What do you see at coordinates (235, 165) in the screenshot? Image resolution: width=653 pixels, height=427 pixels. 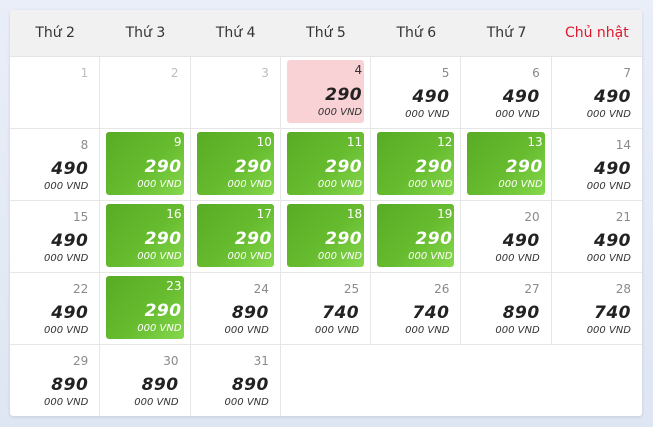 I see `day-cell: 10 290 000 VND` at bounding box center [235, 165].